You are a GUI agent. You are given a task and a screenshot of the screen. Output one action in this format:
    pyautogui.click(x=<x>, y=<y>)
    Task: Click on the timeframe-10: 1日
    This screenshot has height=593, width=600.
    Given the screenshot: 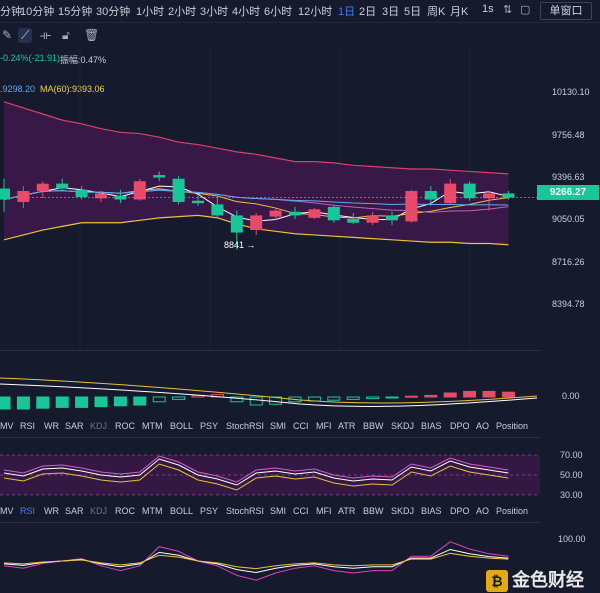 What is the action you would take?
    pyautogui.click(x=347, y=12)
    